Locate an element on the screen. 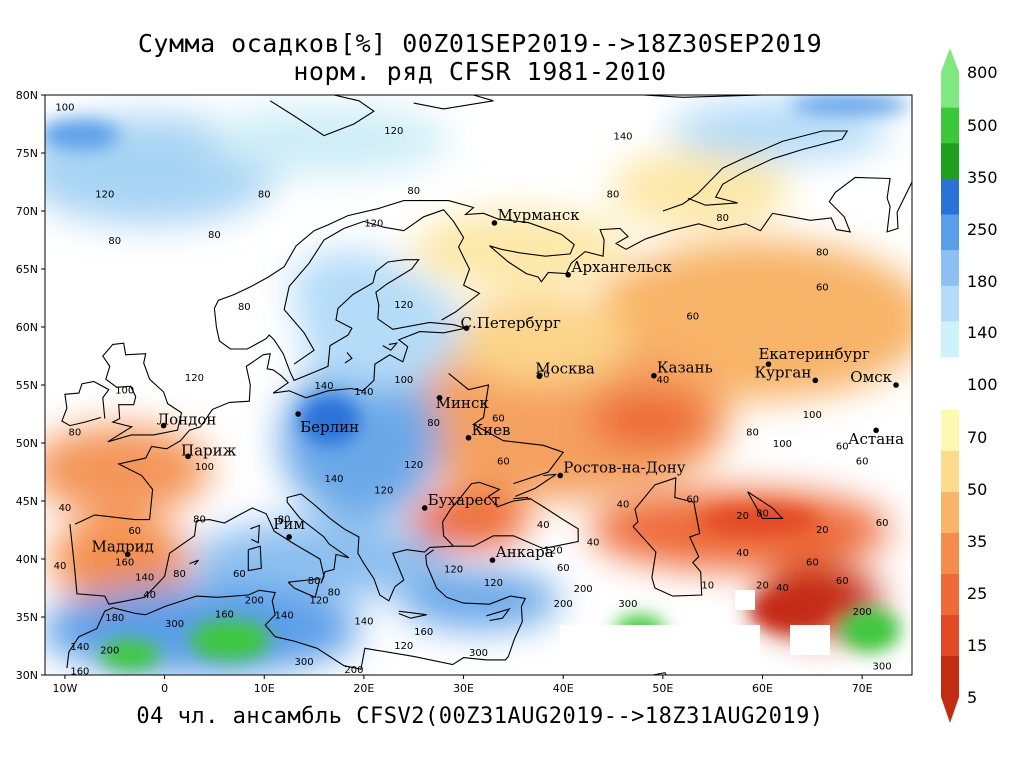  colorbar: 800 500 350 250 180 140 100 70 50 35 25 15 5 is located at coordinates (969, 385).